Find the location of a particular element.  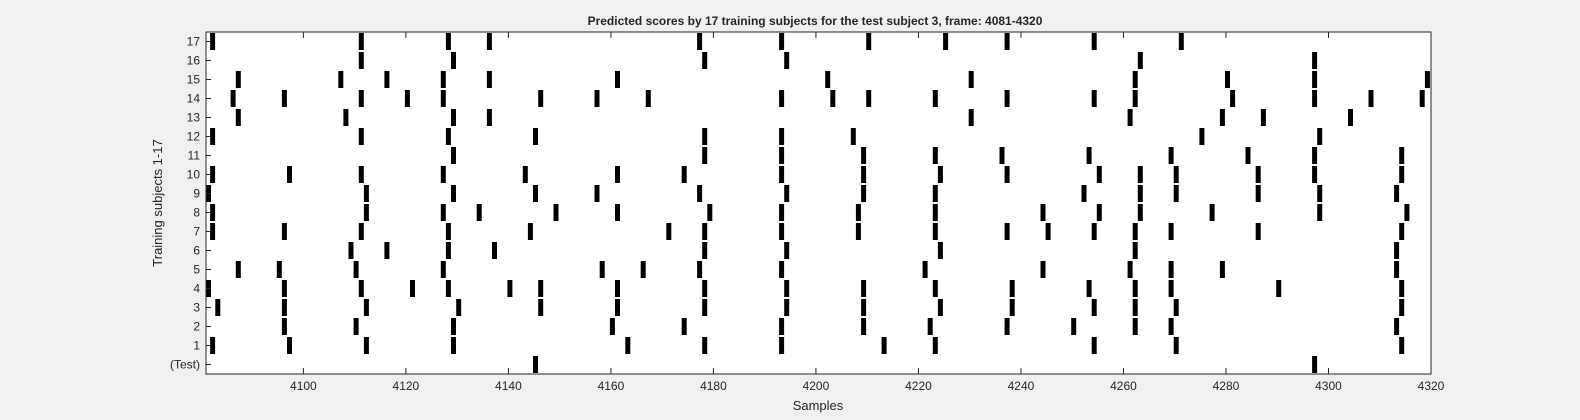

x-tick-label: 4260 is located at coordinates (1123, 386).